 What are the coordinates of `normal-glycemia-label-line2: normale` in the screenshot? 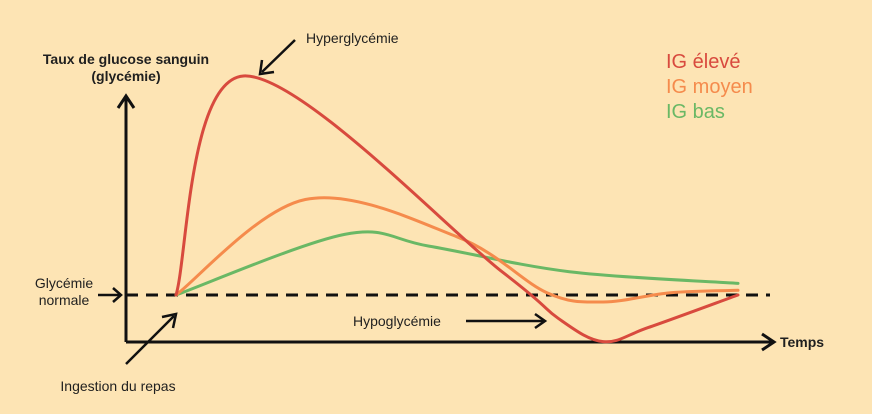 It's located at (64, 300).